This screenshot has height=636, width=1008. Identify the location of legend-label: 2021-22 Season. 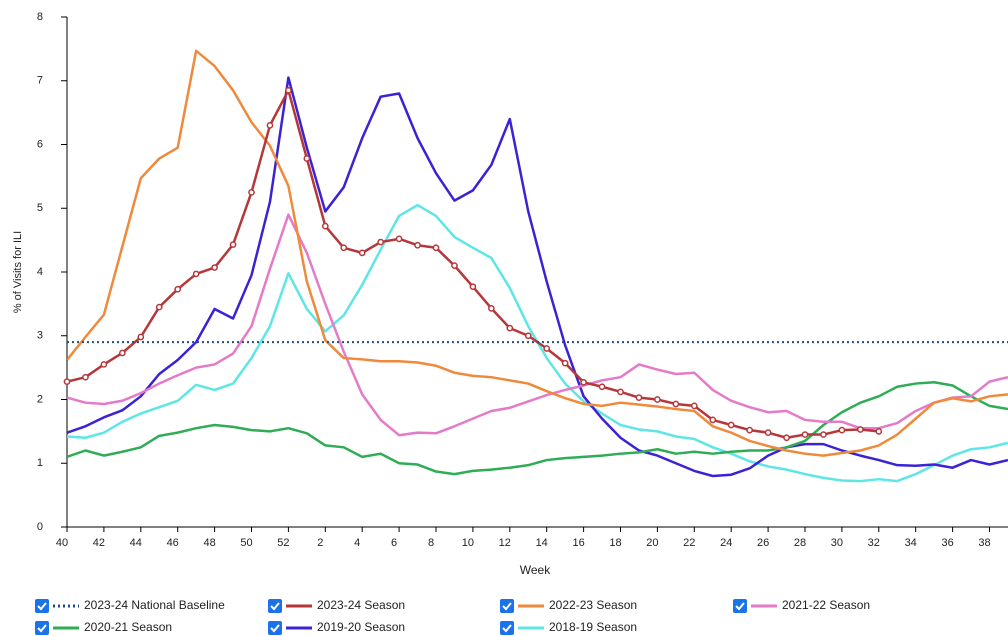
(826, 605).